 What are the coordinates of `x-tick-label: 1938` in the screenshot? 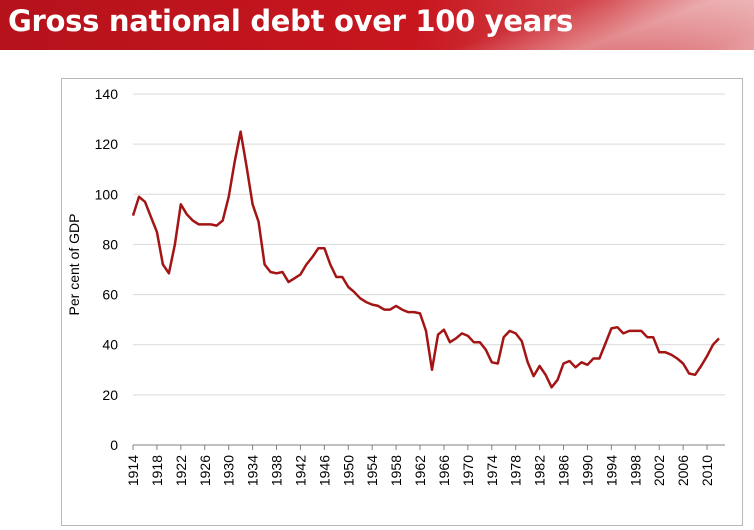 It's located at (277, 470).